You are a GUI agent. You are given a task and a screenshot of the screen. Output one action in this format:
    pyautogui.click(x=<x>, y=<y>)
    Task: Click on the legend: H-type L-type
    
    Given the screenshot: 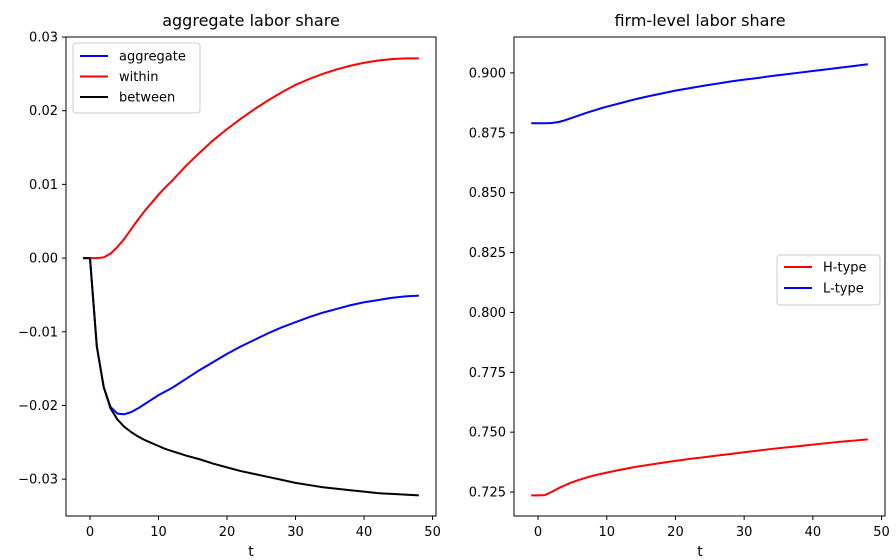 What is the action you would take?
    pyautogui.click(x=828, y=280)
    